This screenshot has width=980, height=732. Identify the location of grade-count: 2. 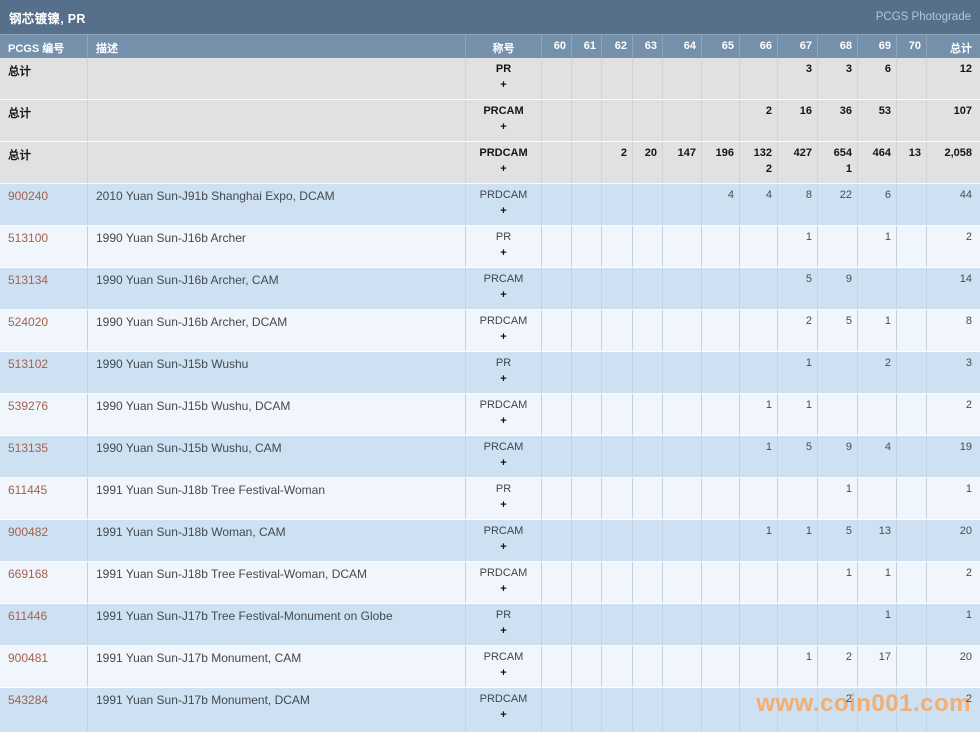
(848, 657).